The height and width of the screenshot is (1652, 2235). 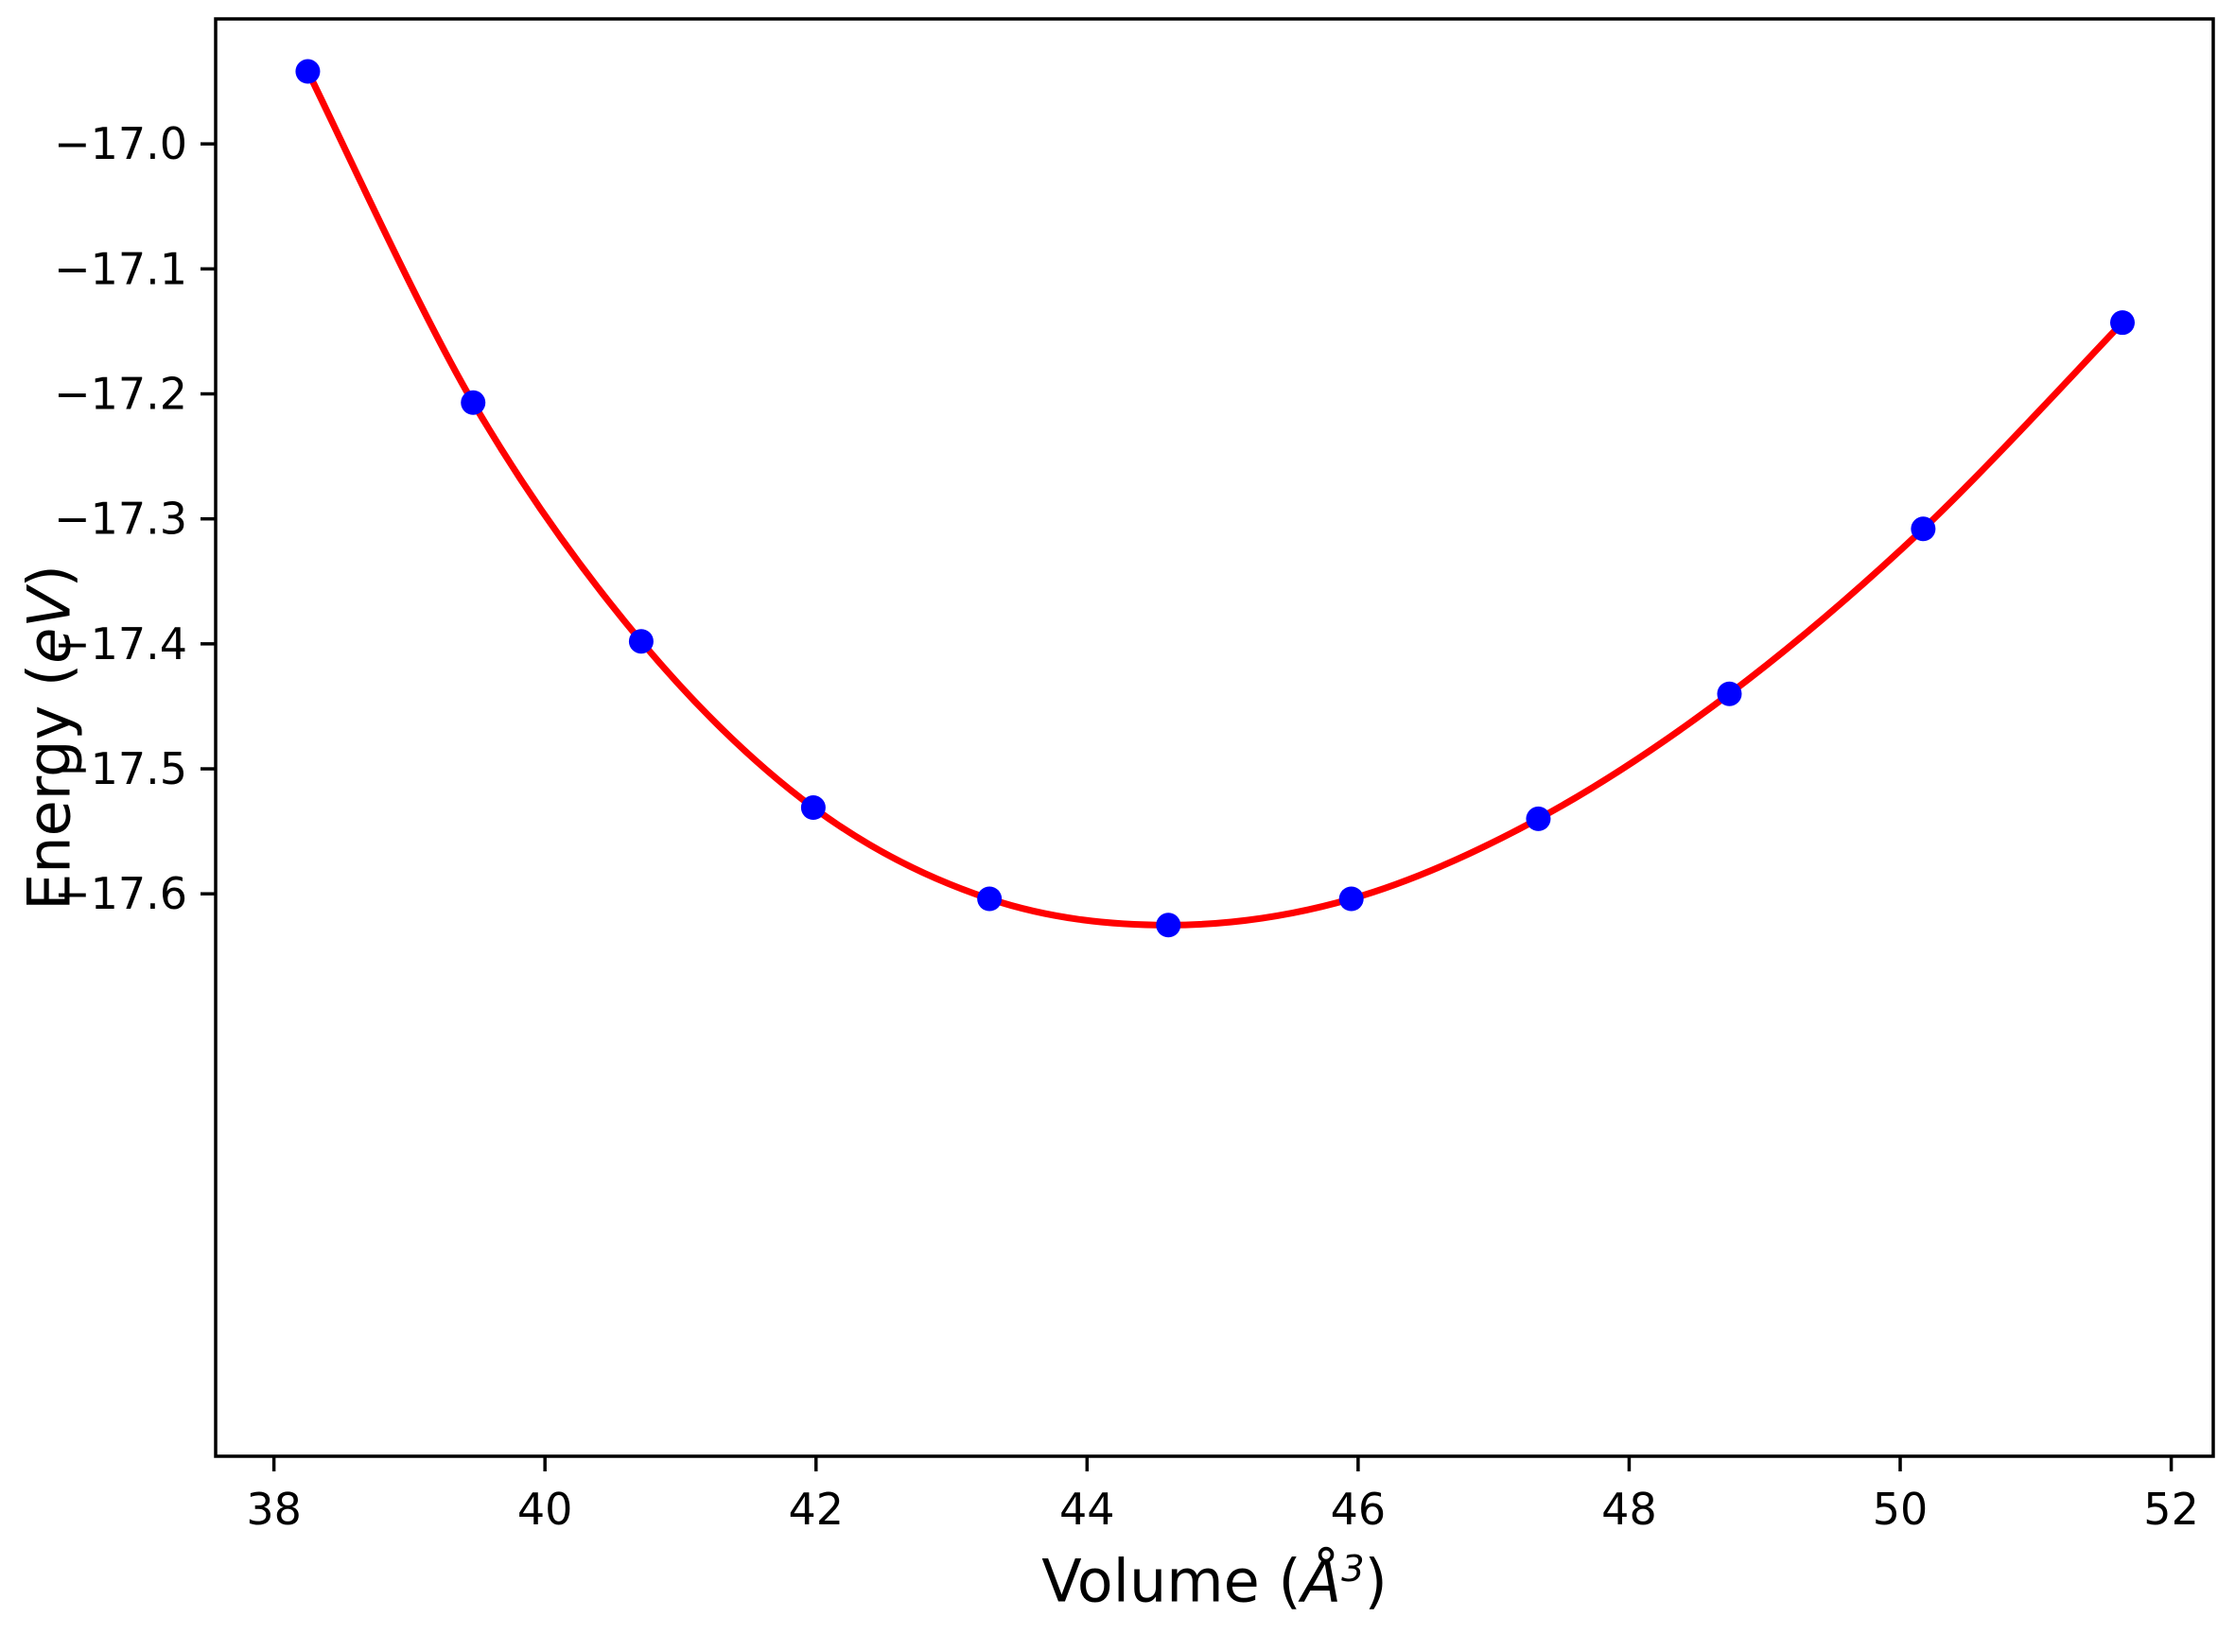 What do you see at coordinates (1321, 1581) in the screenshot?
I see `x-axis-unit: Å` at bounding box center [1321, 1581].